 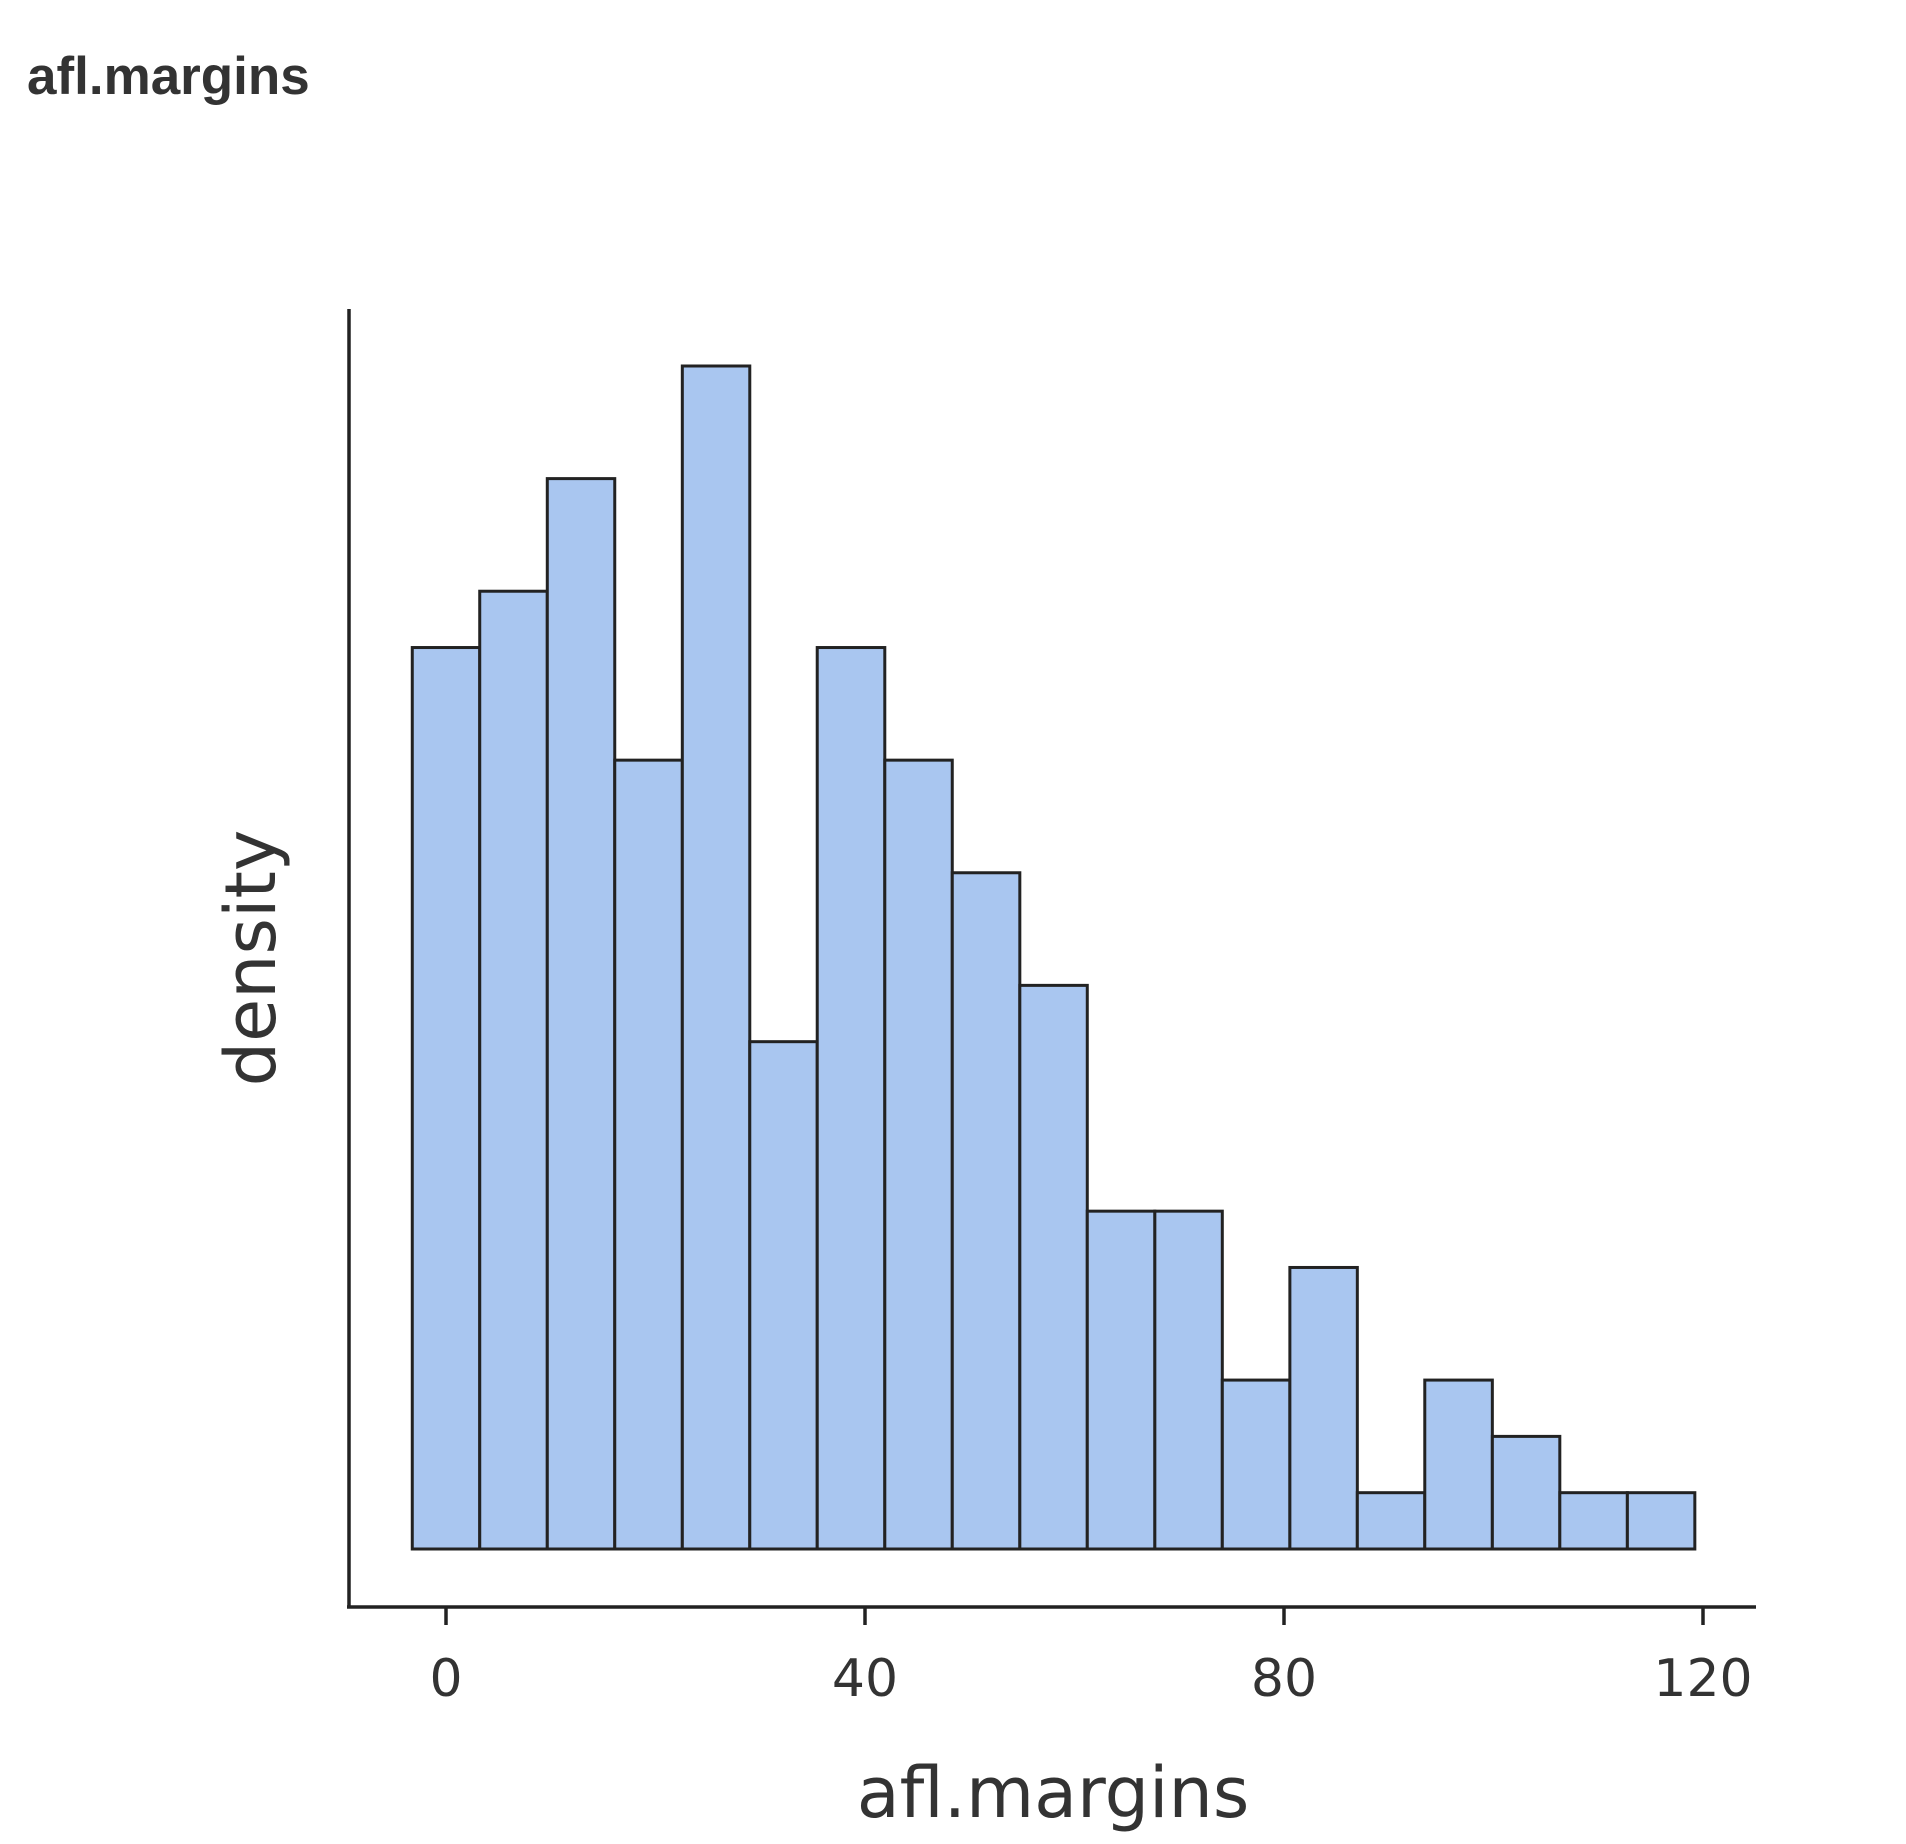 What do you see at coordinates (1284, 1679) in the screenshot?
I see `x-tick-label-2: 80` at bounding box center [1284, 1679].